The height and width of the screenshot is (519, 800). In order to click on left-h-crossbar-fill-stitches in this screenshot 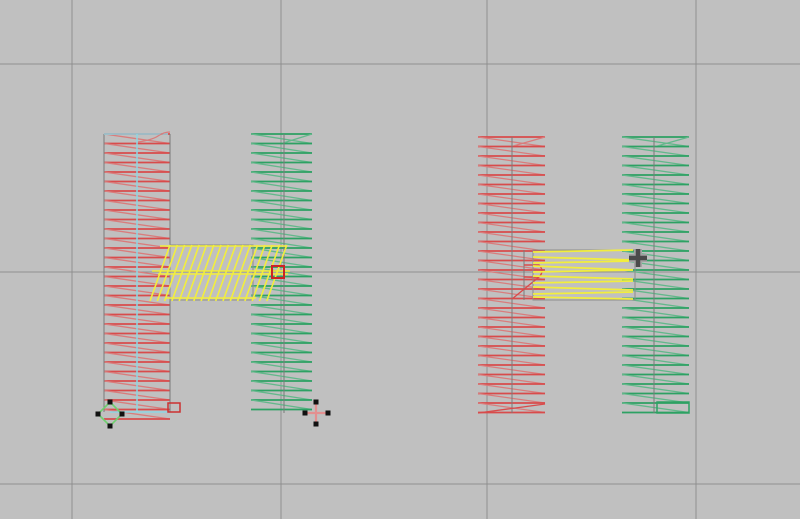, I will do `click(218, 273)`.